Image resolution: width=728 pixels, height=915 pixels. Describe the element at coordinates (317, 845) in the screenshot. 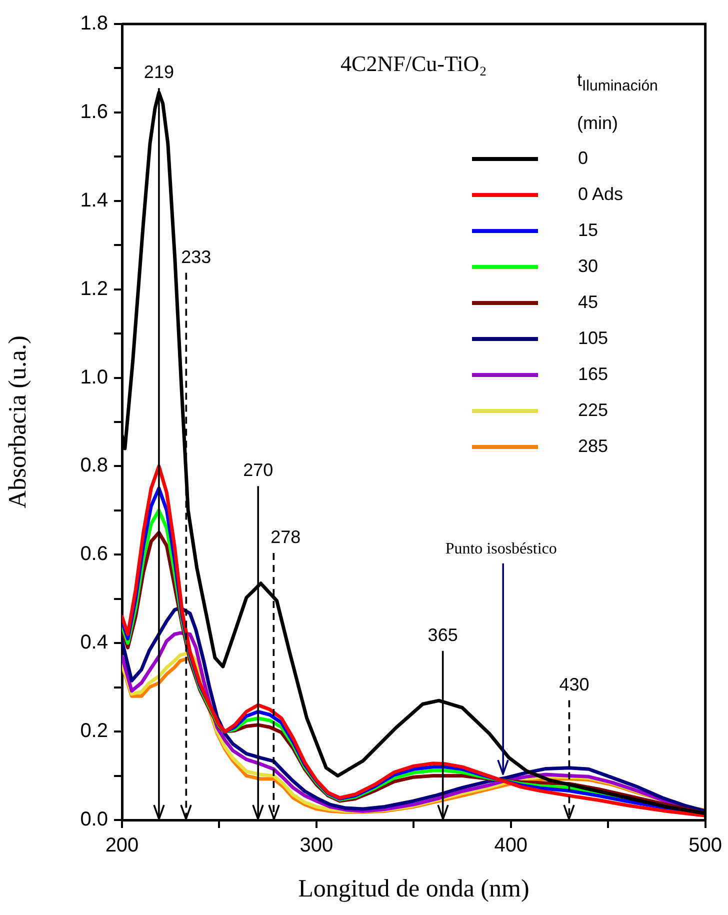

I see `x-tick-label: 300` at that location.